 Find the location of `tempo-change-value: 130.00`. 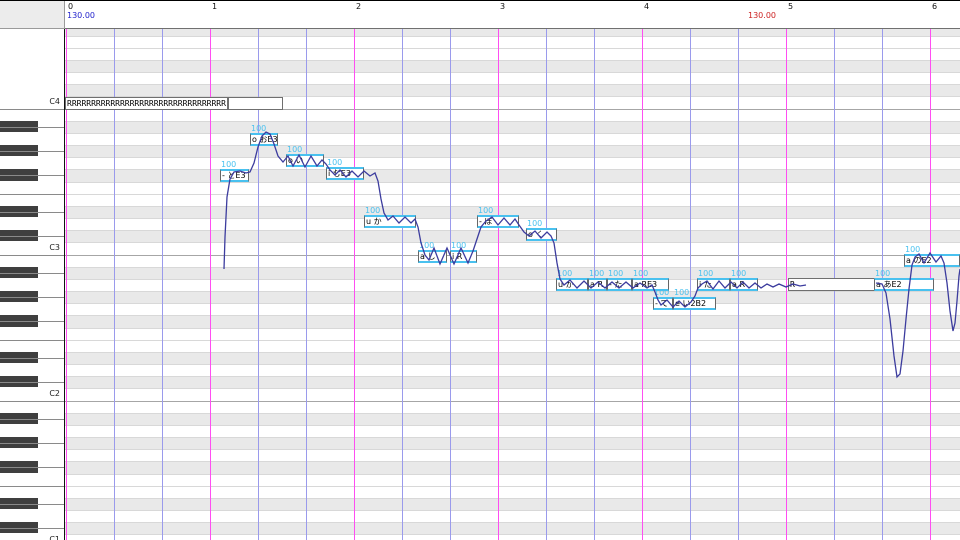

tempo-change-value: 130.00 is located at coordinates (762, 15).